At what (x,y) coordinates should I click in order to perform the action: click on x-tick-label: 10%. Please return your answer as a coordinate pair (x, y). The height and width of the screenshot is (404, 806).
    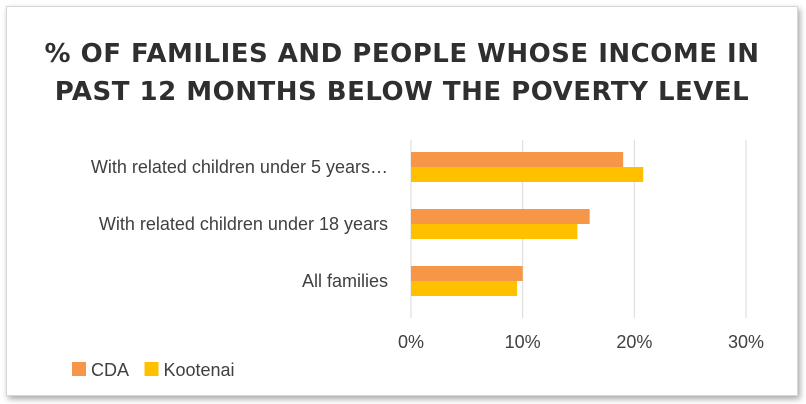
    Looking at the image, I should click on (523, 342).